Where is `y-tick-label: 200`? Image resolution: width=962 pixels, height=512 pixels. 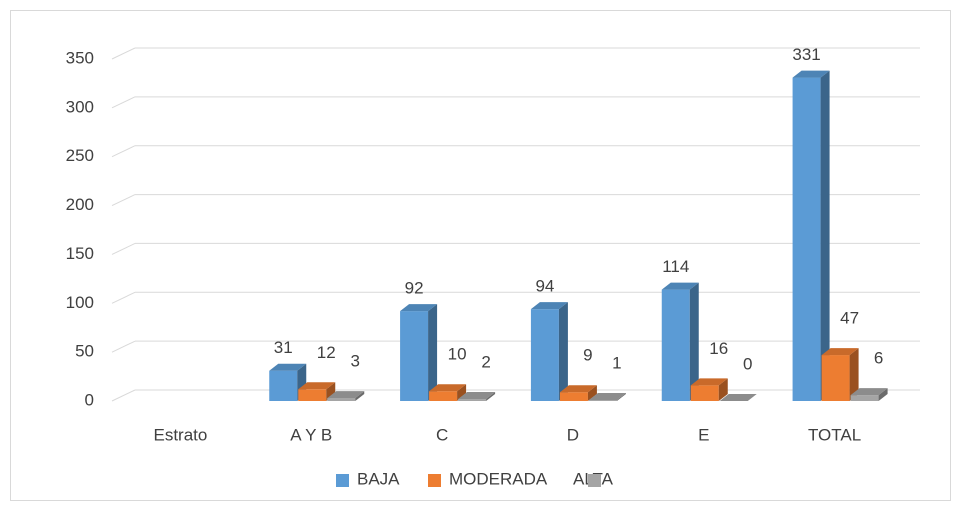 y-tick-label: 200 is located at coordinates (80, 204).